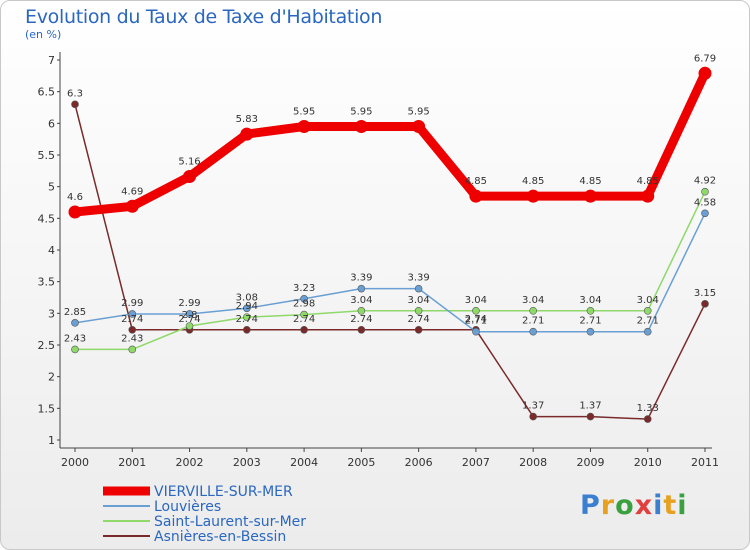  I want to click on y-tick-label: 3, so click(51, 313).